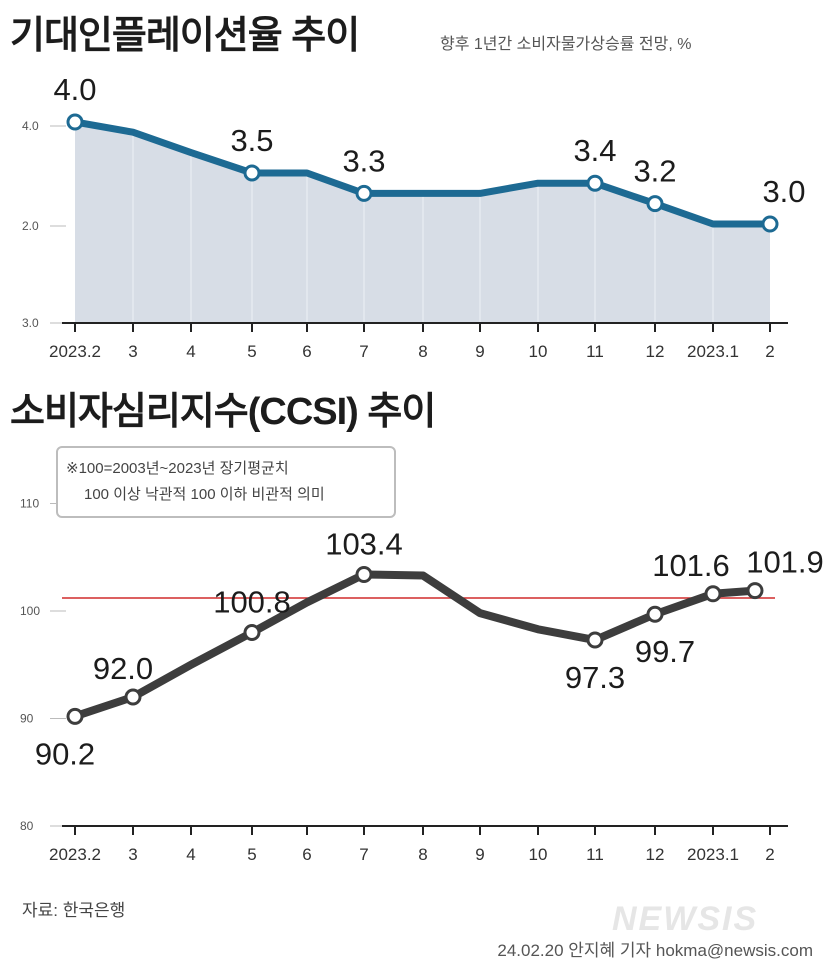  What do you see at coordinates (422, 854) in the screenshot?
I see `chart2-x-label: 8` at bounding box center [422, 854].